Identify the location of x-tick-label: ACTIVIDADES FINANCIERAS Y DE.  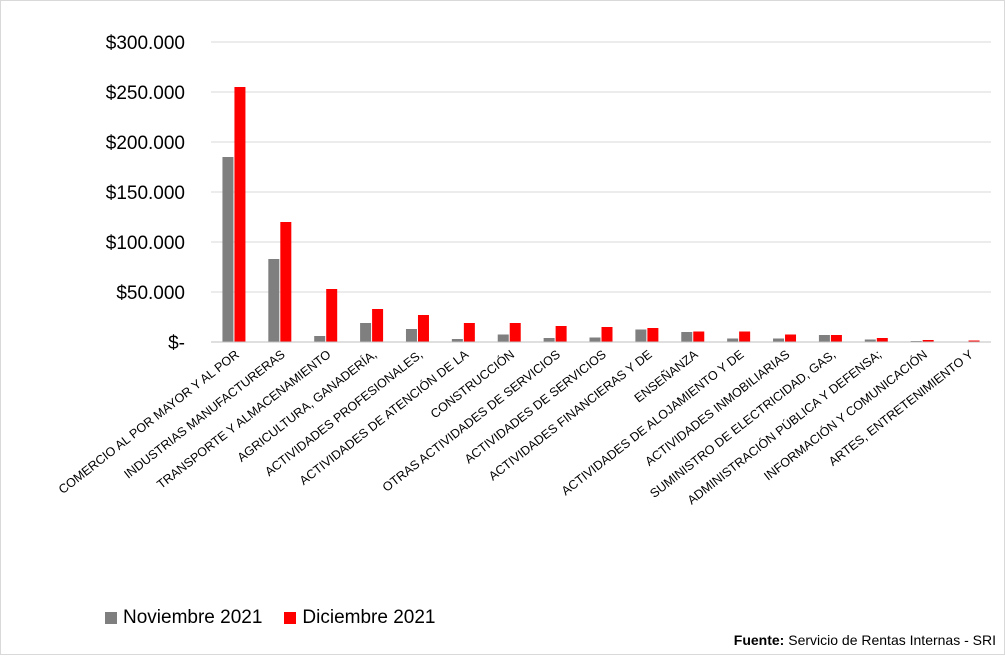
(570, 415).